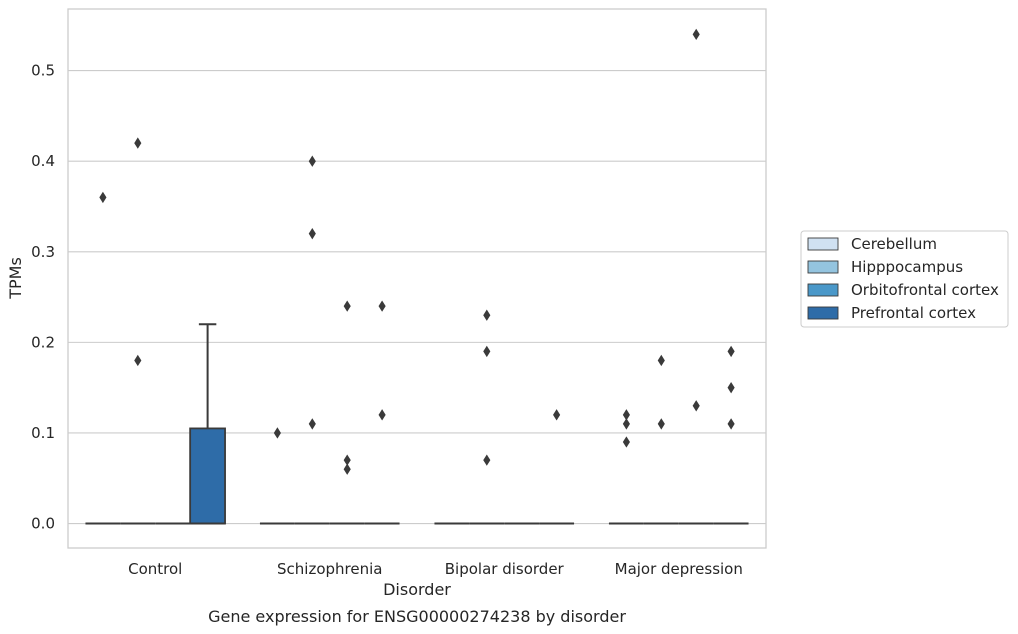 This screenshot has width=1018, height=634. What do you see at coordinates (43, 433) in the screenshot?
I see `y-tick-label: 0.1` at bounding box center [43, 433].